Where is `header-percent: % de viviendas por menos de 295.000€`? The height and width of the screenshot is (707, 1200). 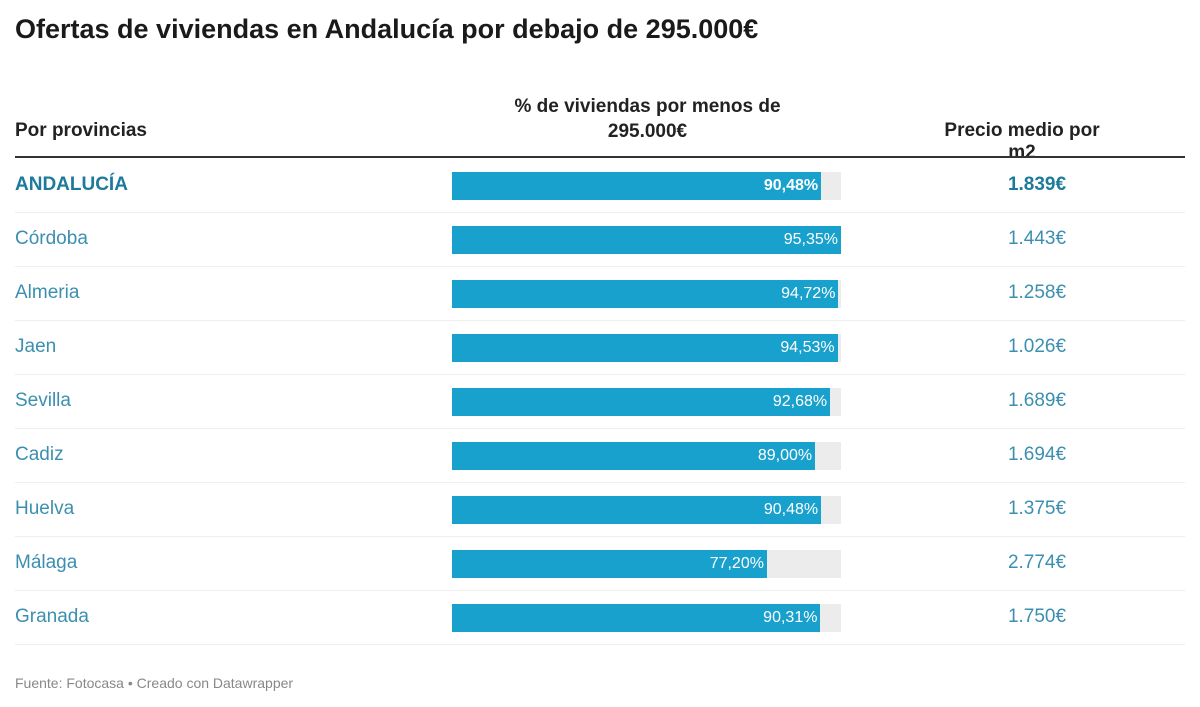 header-percent: % de viviendas por menos de 295.000€ is located at coordinates (647, 119).